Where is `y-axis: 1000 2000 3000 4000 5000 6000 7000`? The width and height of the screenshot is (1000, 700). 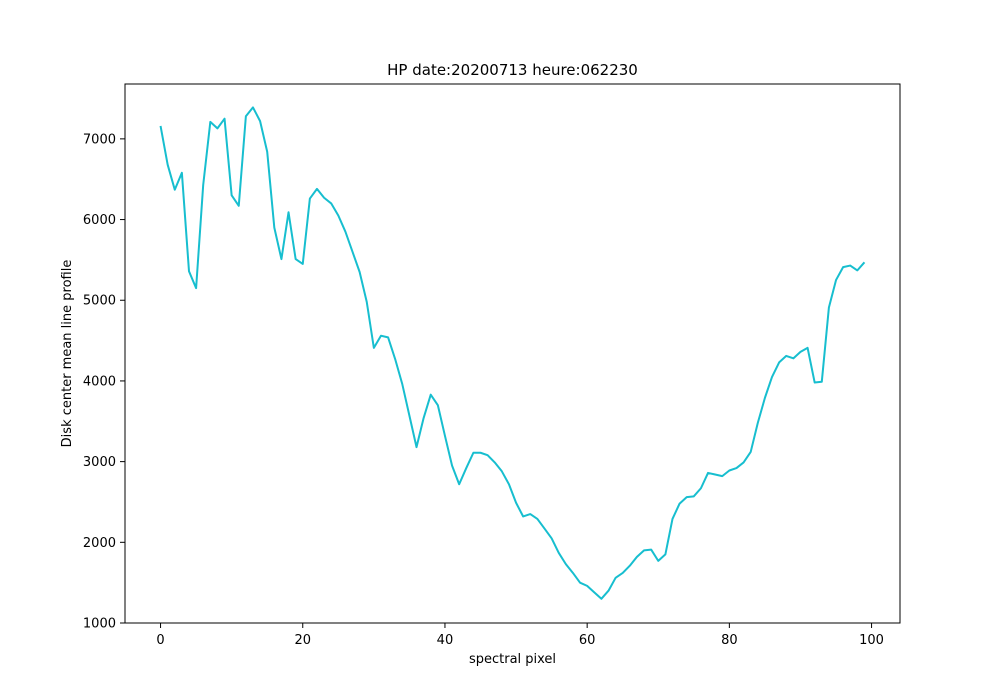 y-axis: 1000 2000 3000 4000 5000 6000 7000 is located at coordinates (104, 382).